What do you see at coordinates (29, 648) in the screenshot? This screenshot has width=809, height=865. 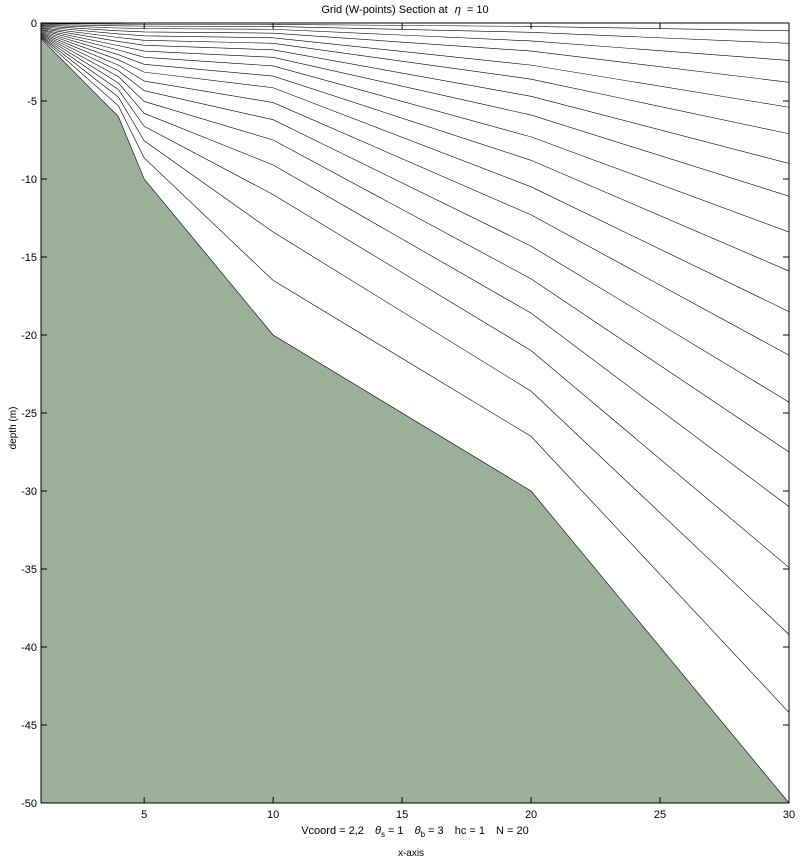 I see `y-tick-label-40: -40` at bounding box center [29, 648].